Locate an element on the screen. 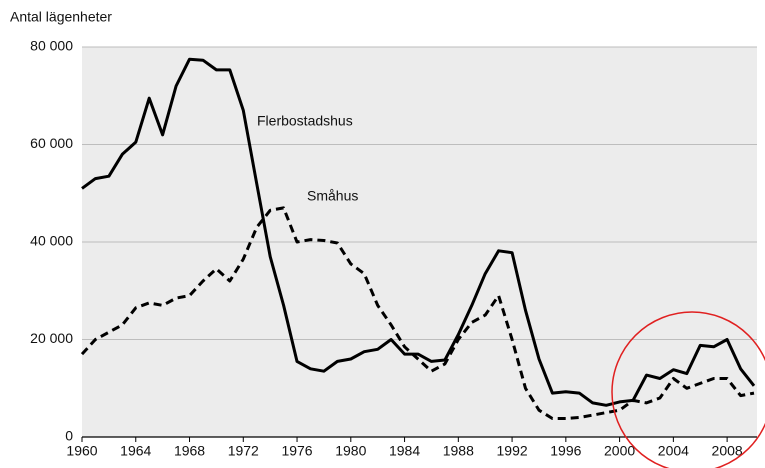  x-tick-label: 1980 is located at coordinates (350, 451).